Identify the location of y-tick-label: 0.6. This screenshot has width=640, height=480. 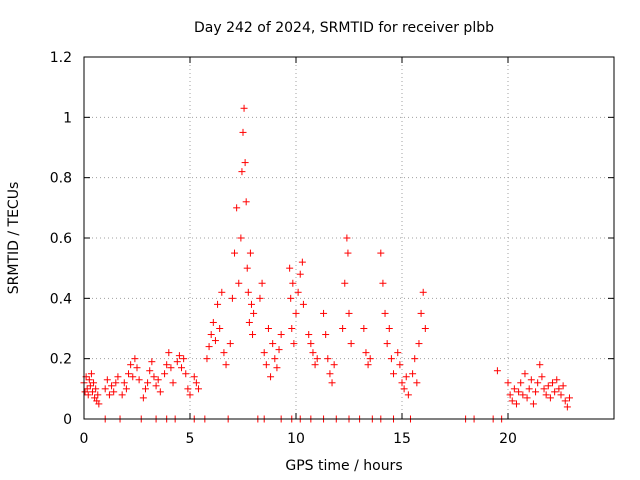
(61, 239).